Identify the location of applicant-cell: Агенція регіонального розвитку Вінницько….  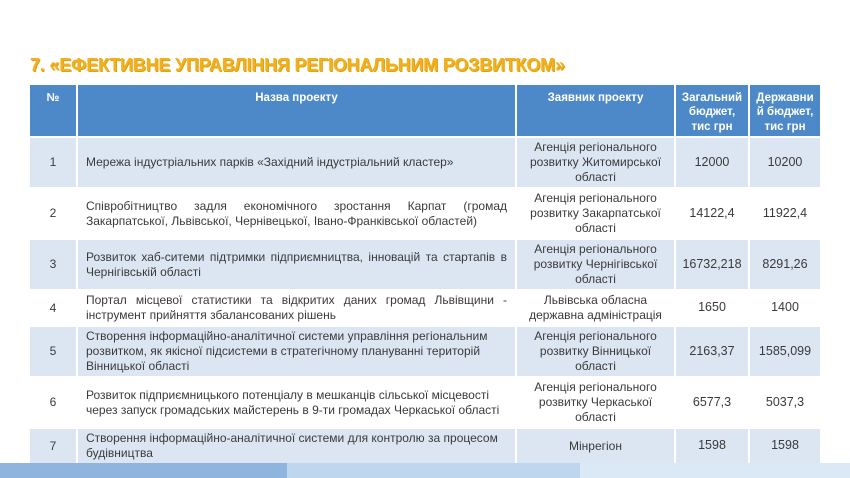
(596, 352).